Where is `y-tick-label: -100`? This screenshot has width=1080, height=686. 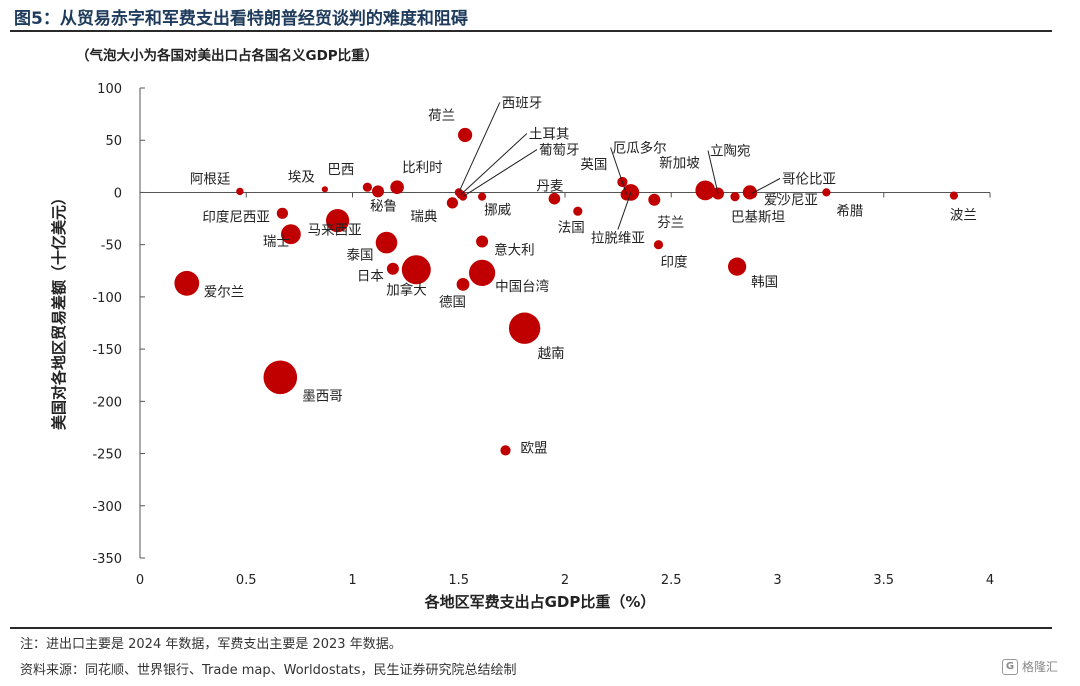
y-tick-label: -100 is located at coordinates (107, 298).